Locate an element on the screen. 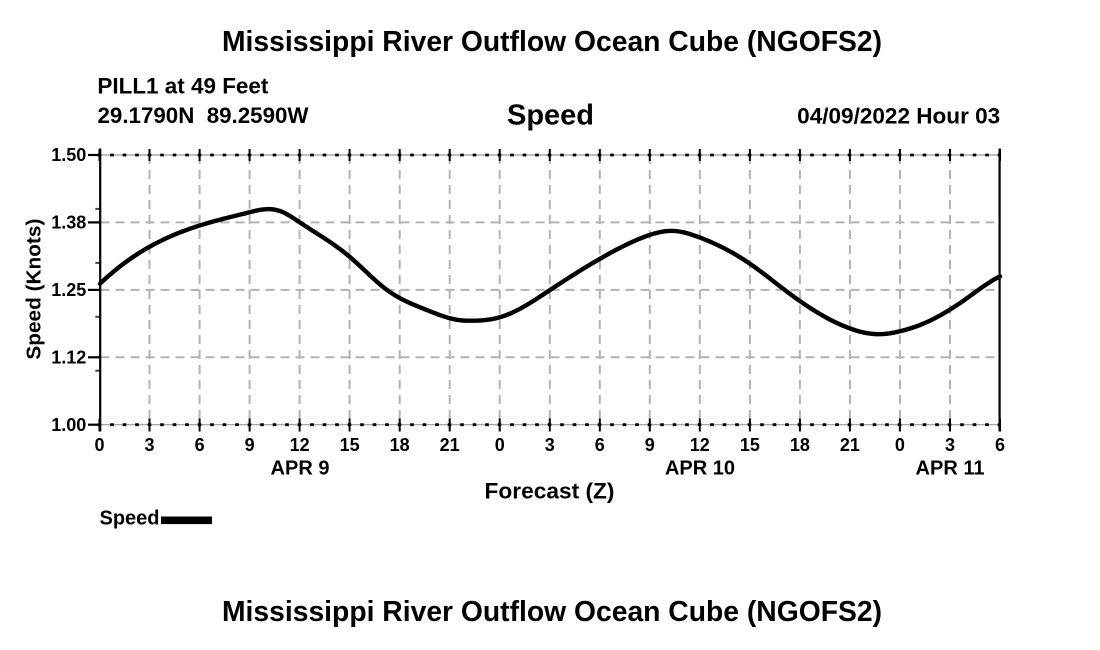  svg-text: 1.00 is located at coordinates (68, 425).